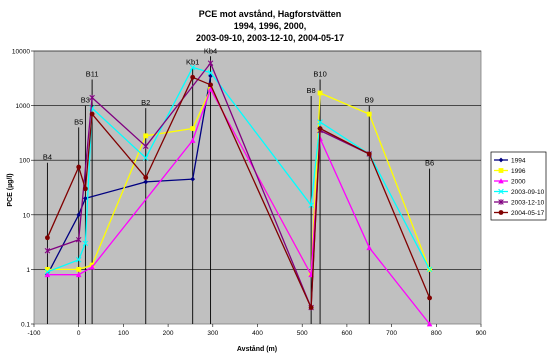 The width and height of the screenshot is (547, 356). What do you see at coordinates (528, 213) in the screenshot?
I see `legend-label-2004-05-17: 2004-05-17` at bounding box center [528, 213].